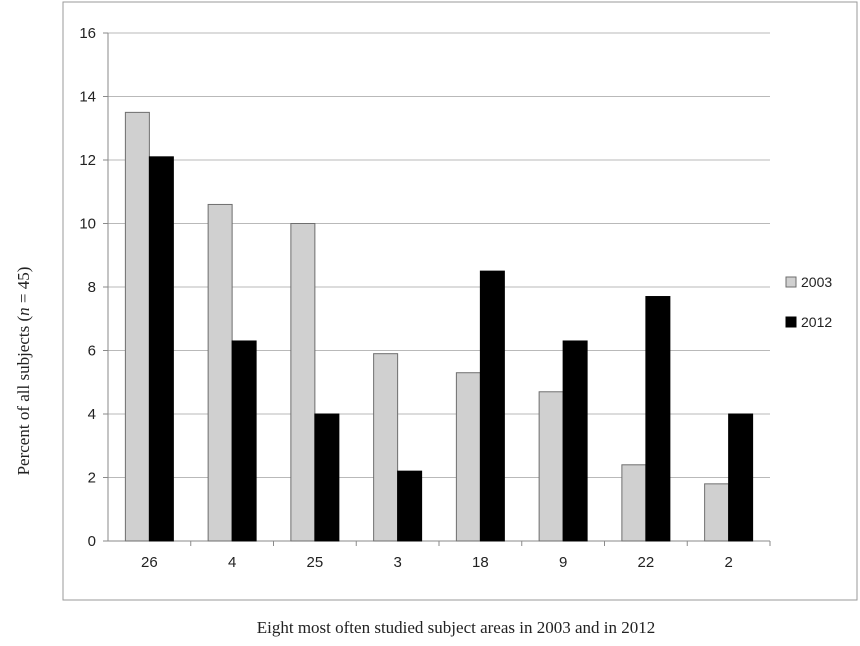  I want to click on x-tick-label: 26, so click(149, 562).